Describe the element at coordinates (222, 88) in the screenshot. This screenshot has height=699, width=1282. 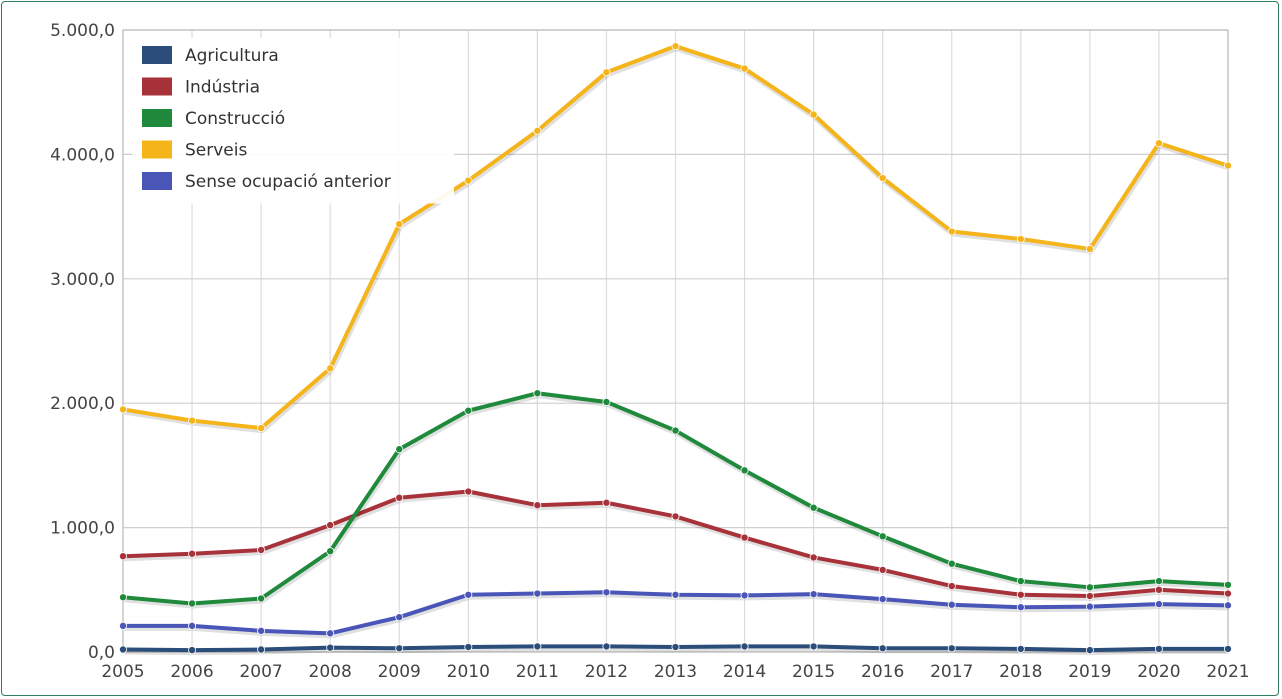
I see `legend-label: Indústria` at that location.